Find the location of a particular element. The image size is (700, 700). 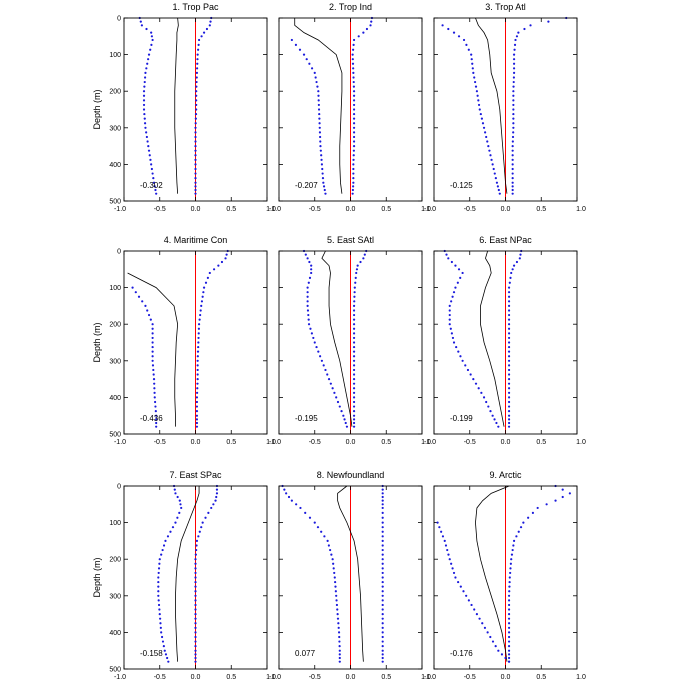

panel-1-title: 1. Trop Pac is located at coordinates (195, 7).